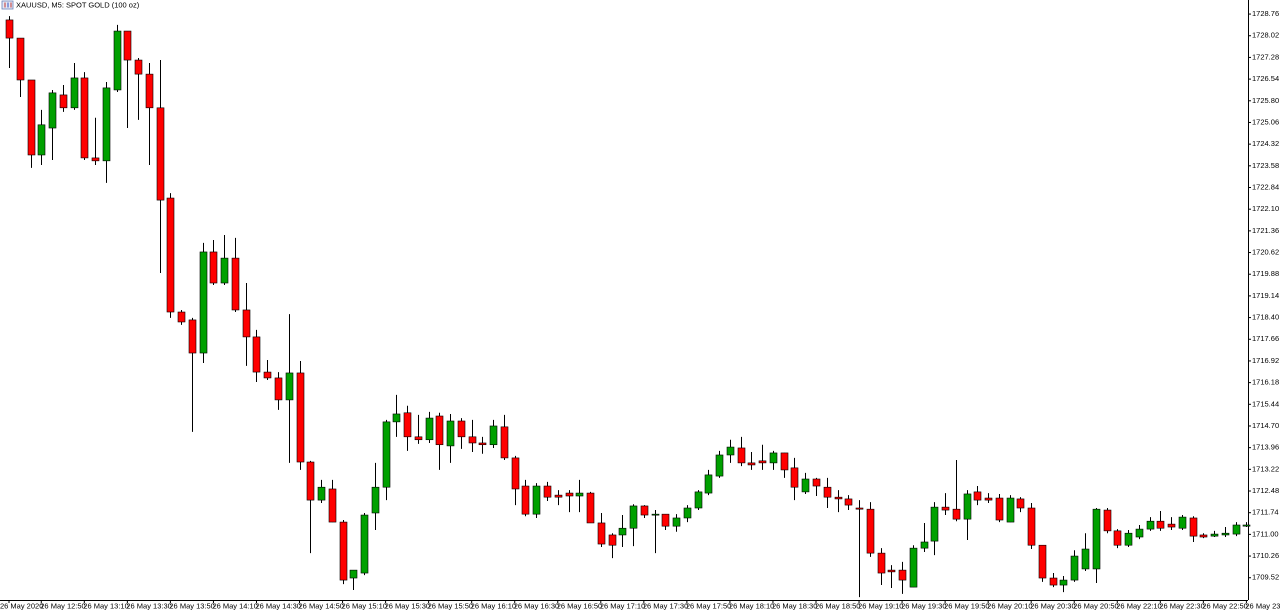 This screenshot has width=1280, height=612. What do you see at coordinates (105, 605) in the screenshot?
I see `x-tick-label: 26 May 13:10` at bounding box center [105, 605].